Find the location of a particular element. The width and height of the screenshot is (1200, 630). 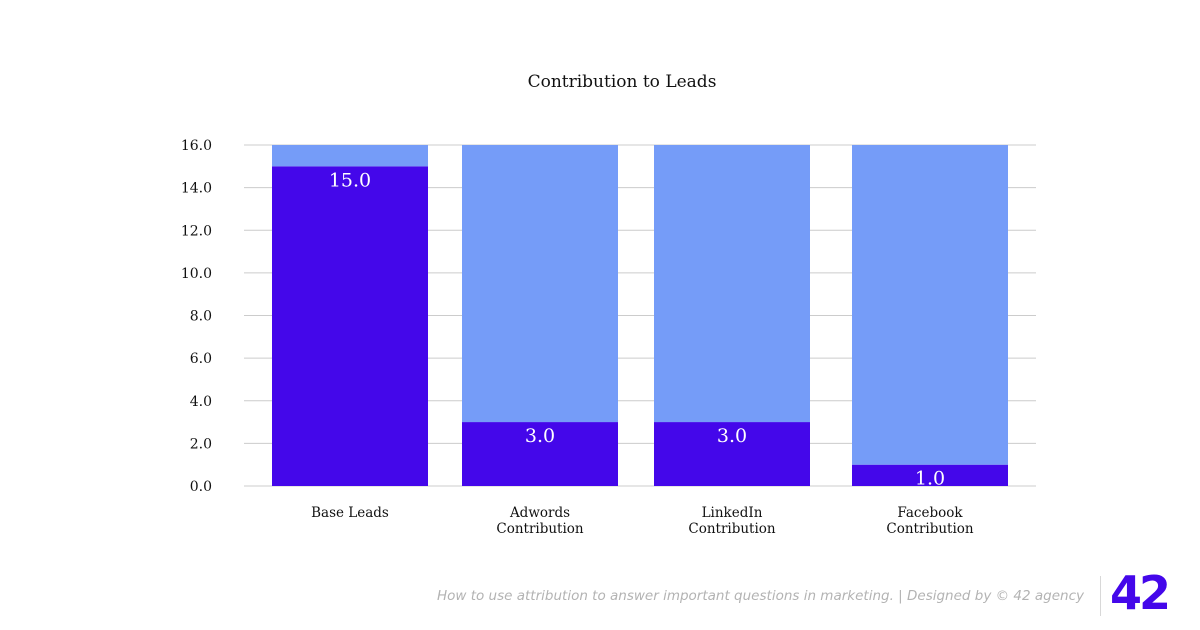

x-category-label: Adwords Contribution is located at coordinates (540, 521).